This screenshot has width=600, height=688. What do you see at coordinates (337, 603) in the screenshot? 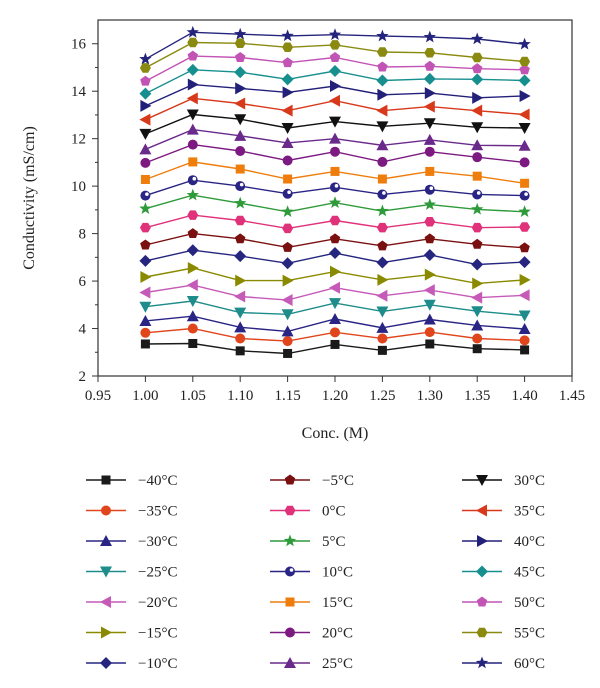
I see `legend-label: 15°C` at bounding box center [337, 603].